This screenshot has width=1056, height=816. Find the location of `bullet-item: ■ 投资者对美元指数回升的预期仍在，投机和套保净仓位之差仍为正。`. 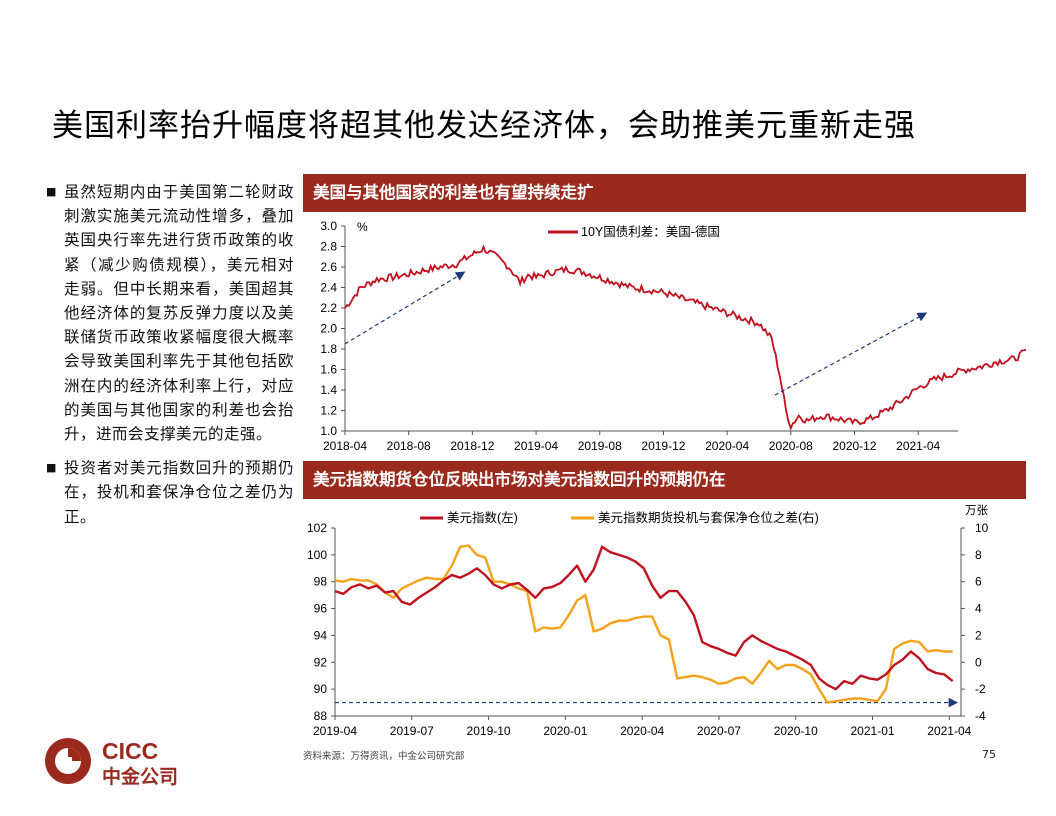

bullet-item: ■ 投资者对美元指数回升的预期仍在，投机和套保净仓位之差仍为正。 is located at coordinates (170, 492).